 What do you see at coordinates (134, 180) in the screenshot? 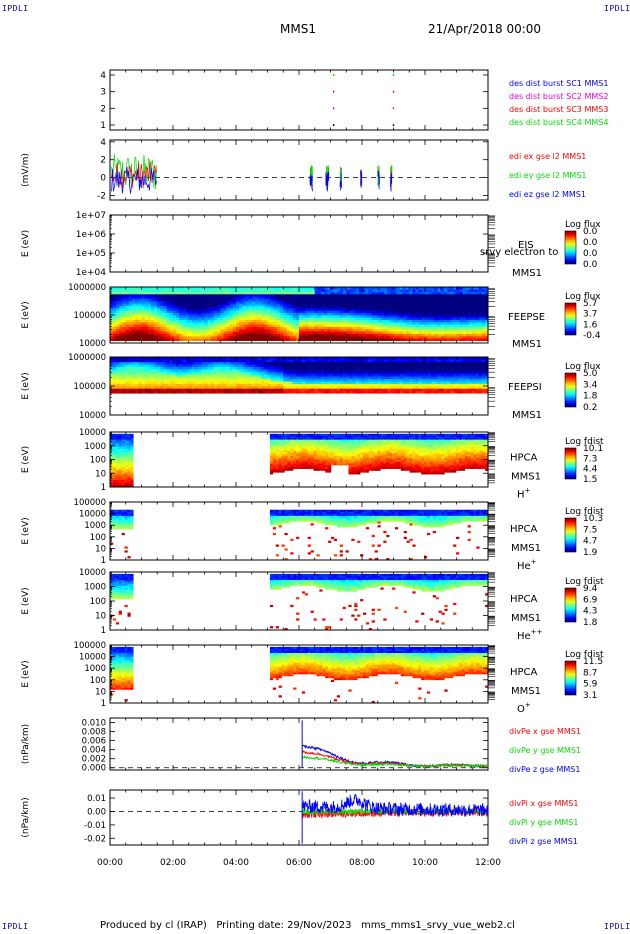
I see `edi-series-line` at bounding box center [134, 180].